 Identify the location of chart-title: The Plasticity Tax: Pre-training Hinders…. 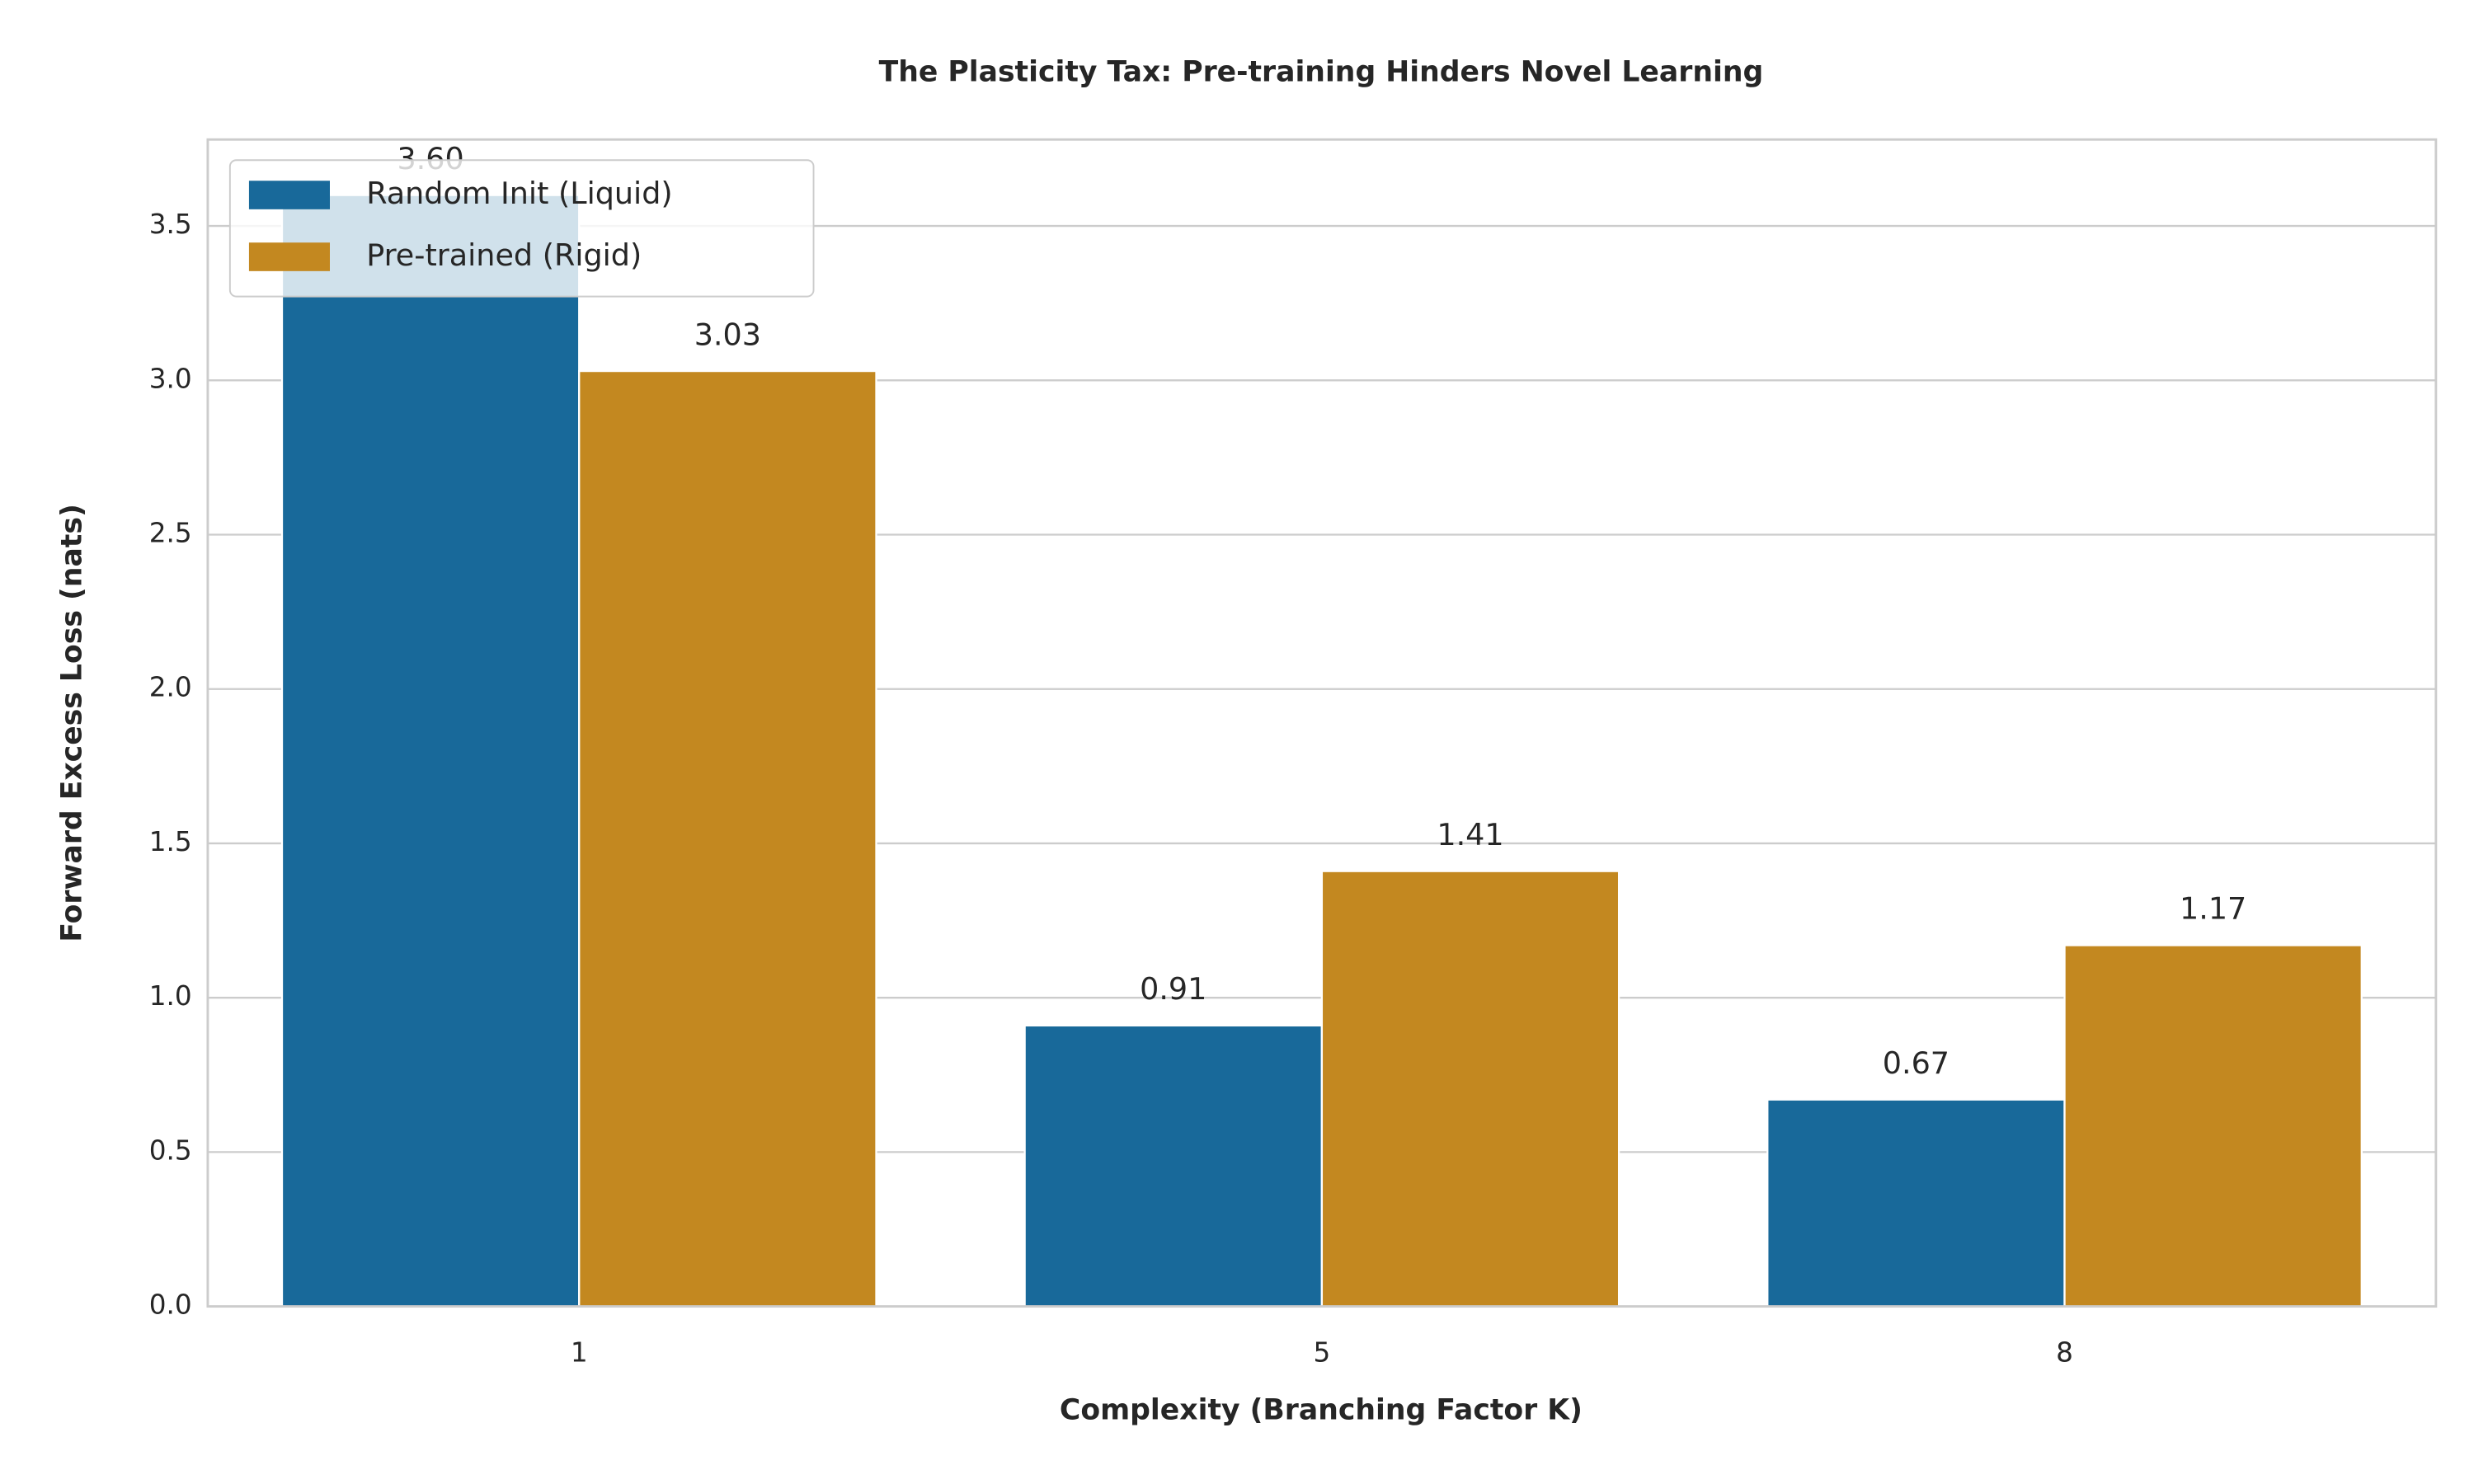
(1321, 71).